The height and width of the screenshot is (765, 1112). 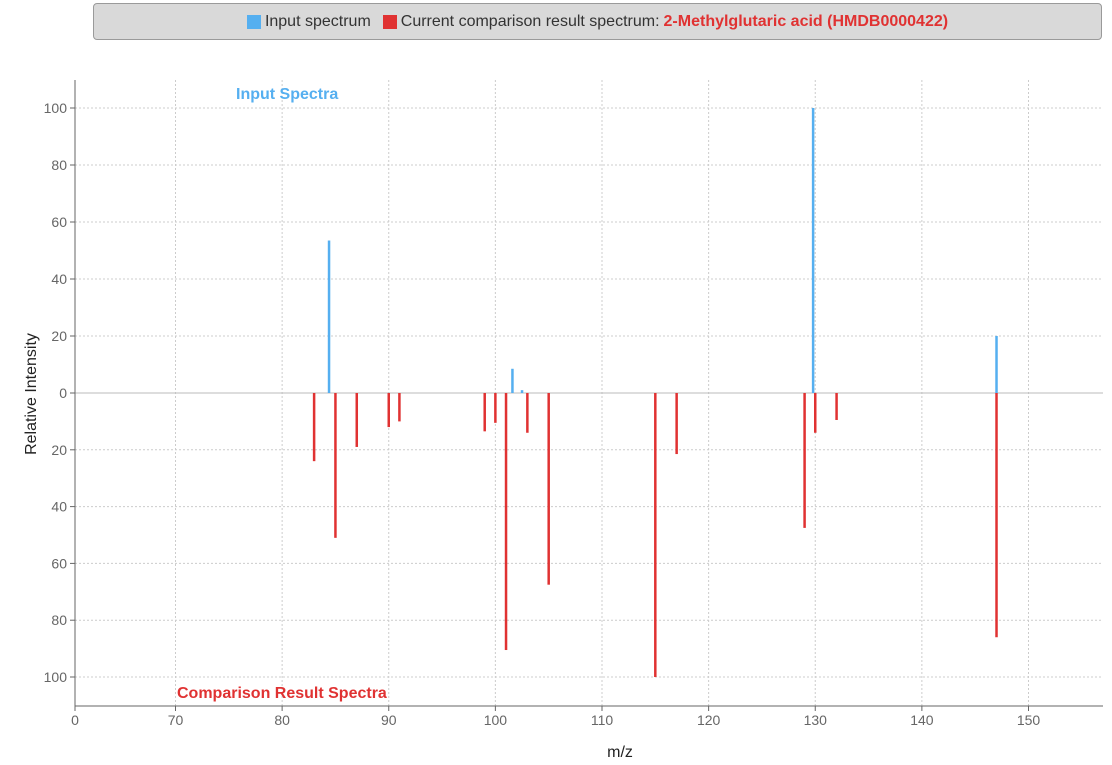 What do you see at coordinates (282, 720) in the screenshot?
I see `x-tick-label: 80` at bounding box center [282, 720].